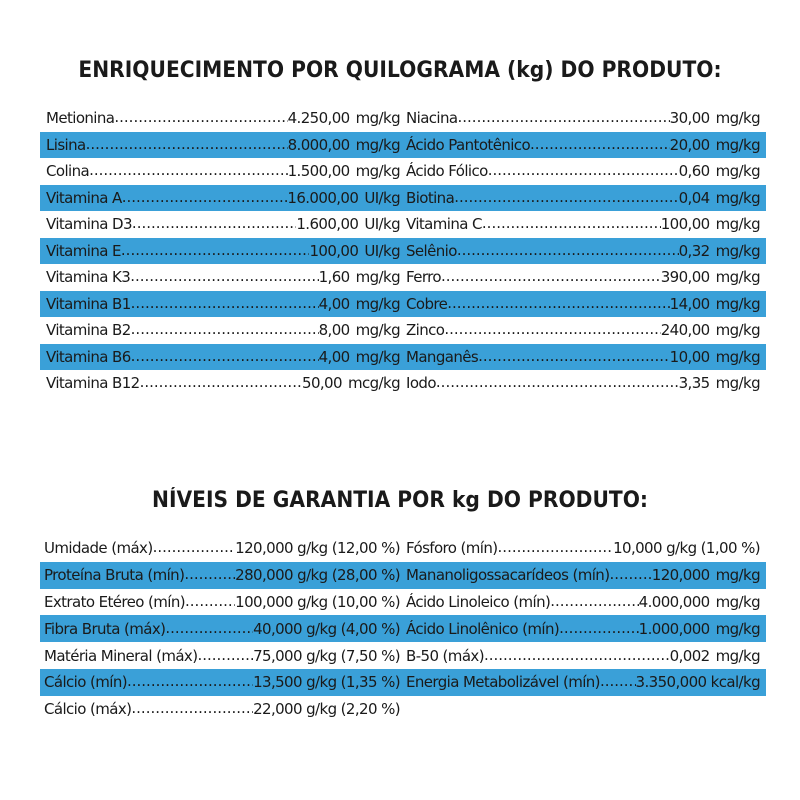  I want to click on nutrient-value: 0,32, so click(694, 250).